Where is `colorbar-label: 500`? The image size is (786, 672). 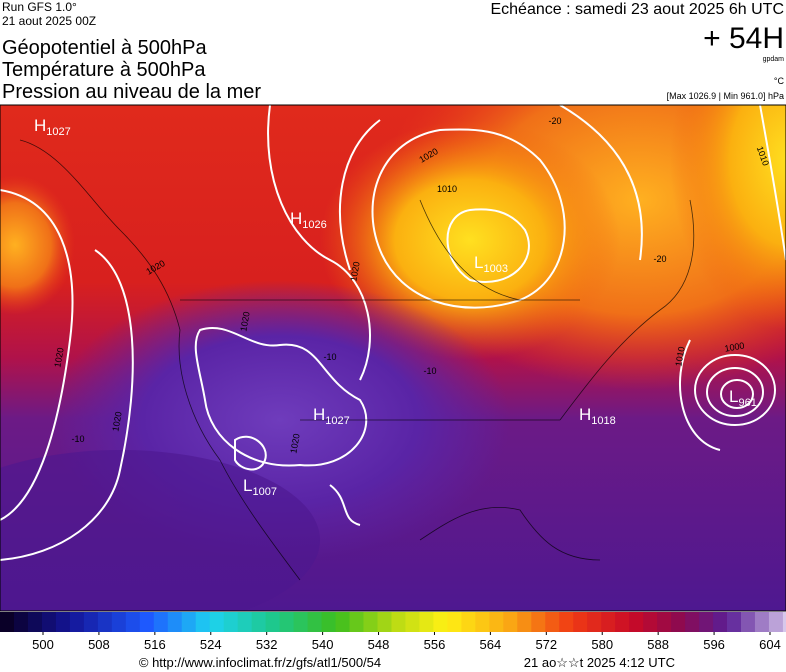
colorbar-label: 500 is located at coordinates (43, 644).